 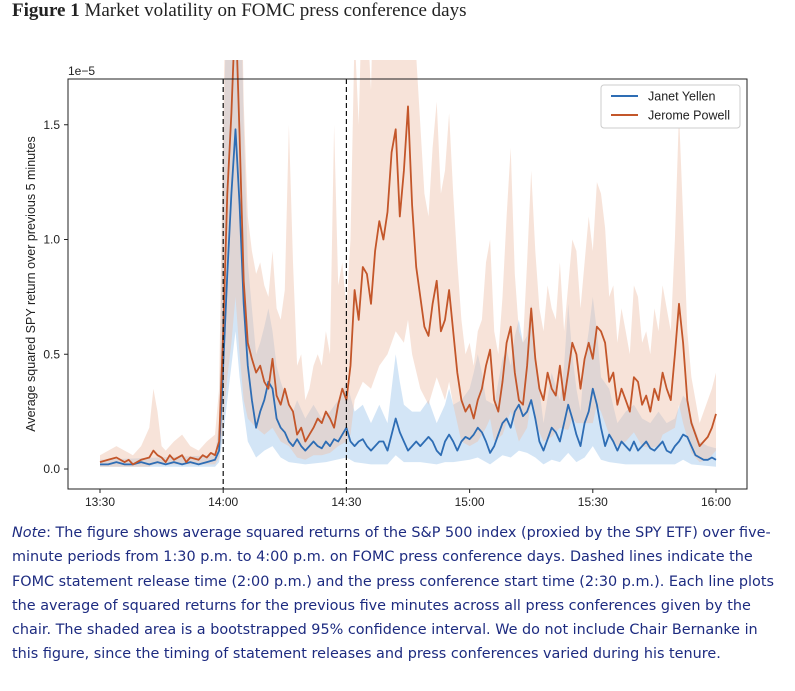 I want to click on y-tick-label: 1.5, so click(x=51, y=125).